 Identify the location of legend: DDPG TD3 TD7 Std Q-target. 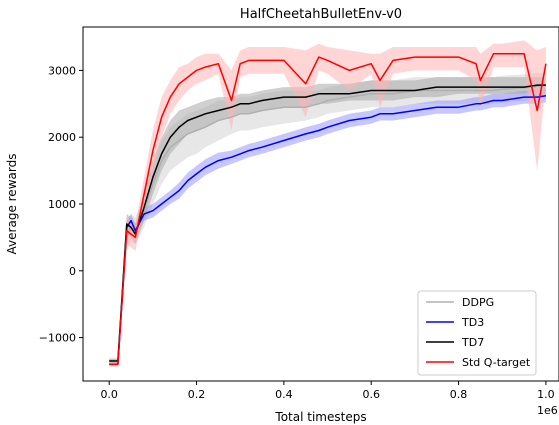
(477, 333).